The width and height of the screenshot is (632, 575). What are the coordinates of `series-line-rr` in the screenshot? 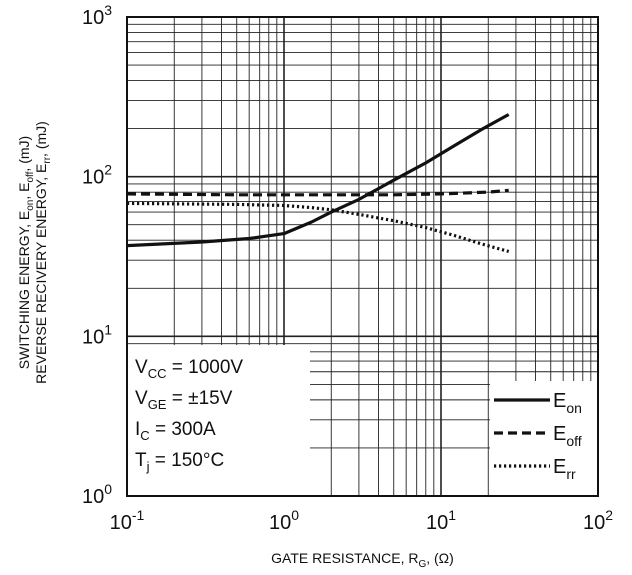 It's located at (318, 227).